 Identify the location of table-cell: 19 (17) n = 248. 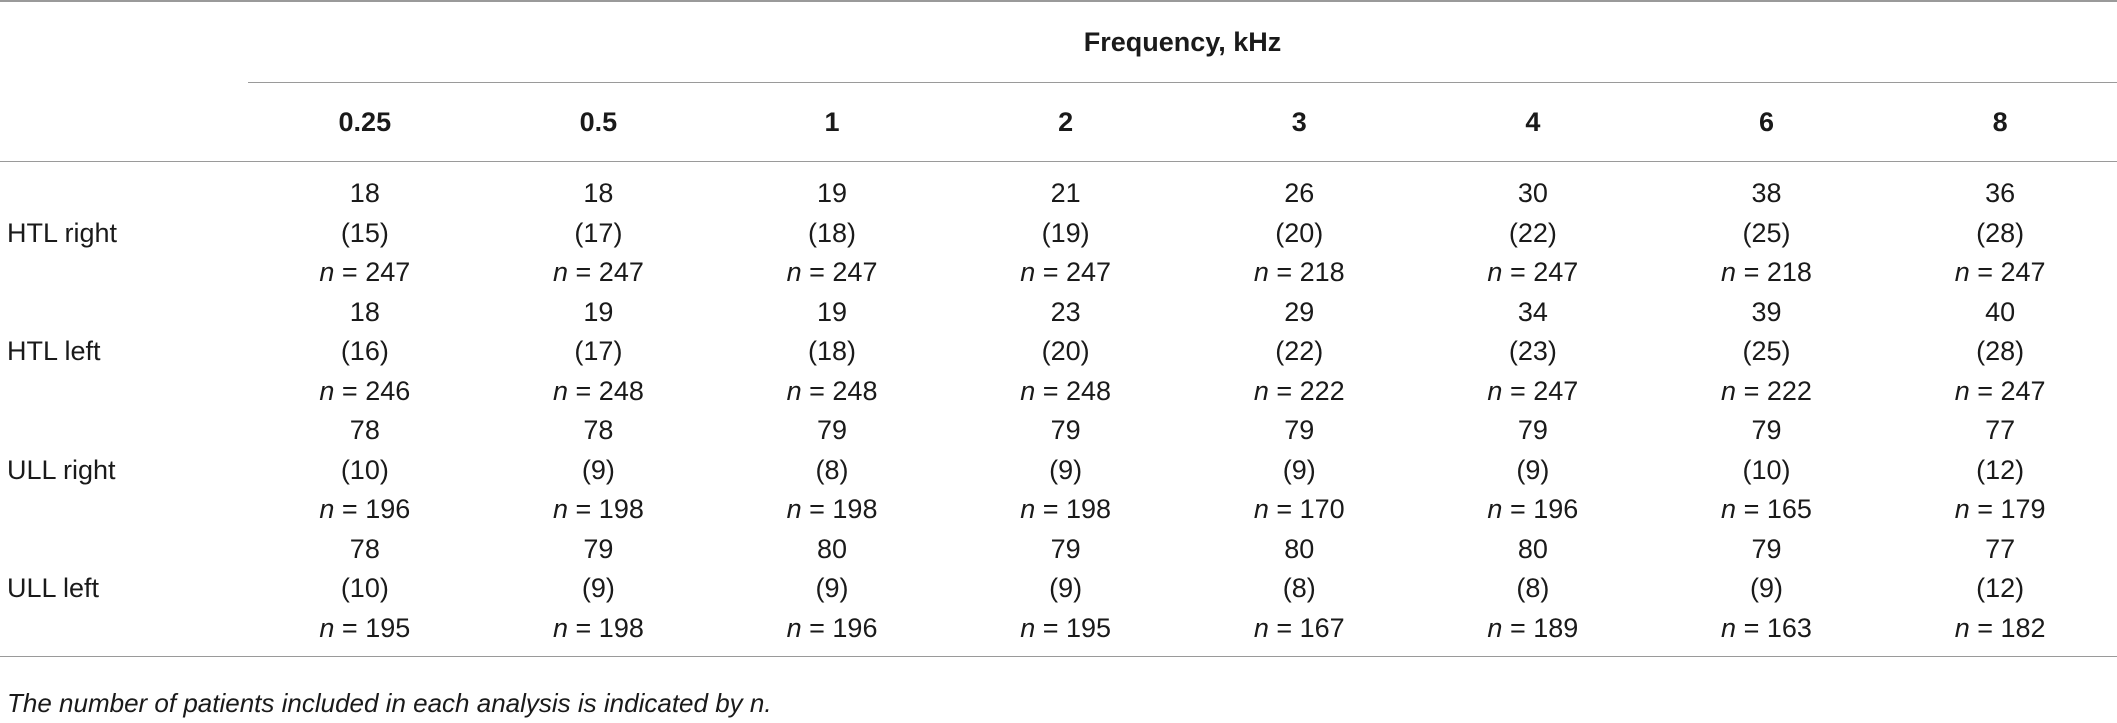
(599, 352).